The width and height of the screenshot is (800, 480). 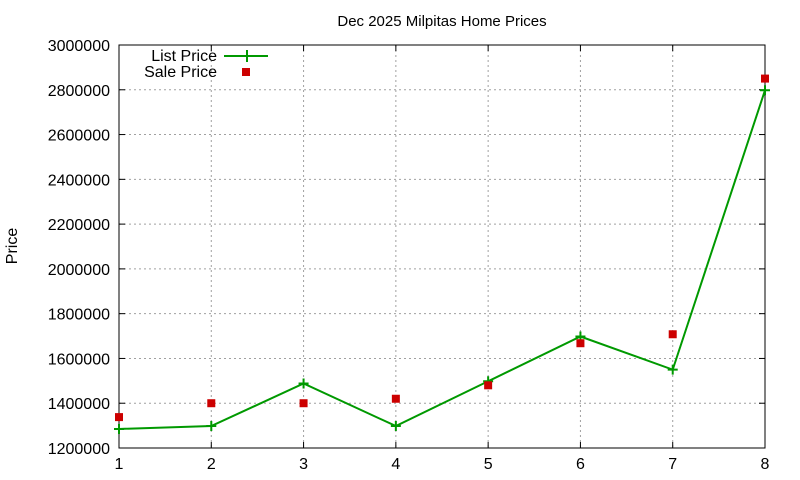 I want to click on x-tick-label: 8, so click(x=765, y=464).